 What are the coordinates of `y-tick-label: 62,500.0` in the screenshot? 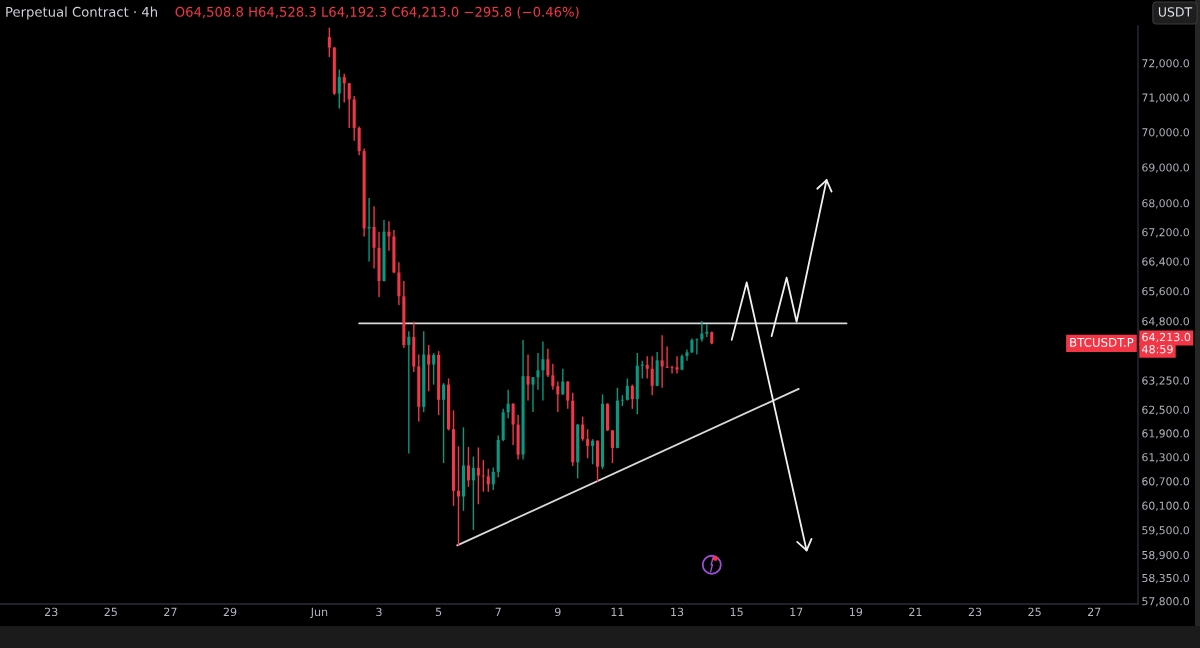 It's located at (1165, 410).